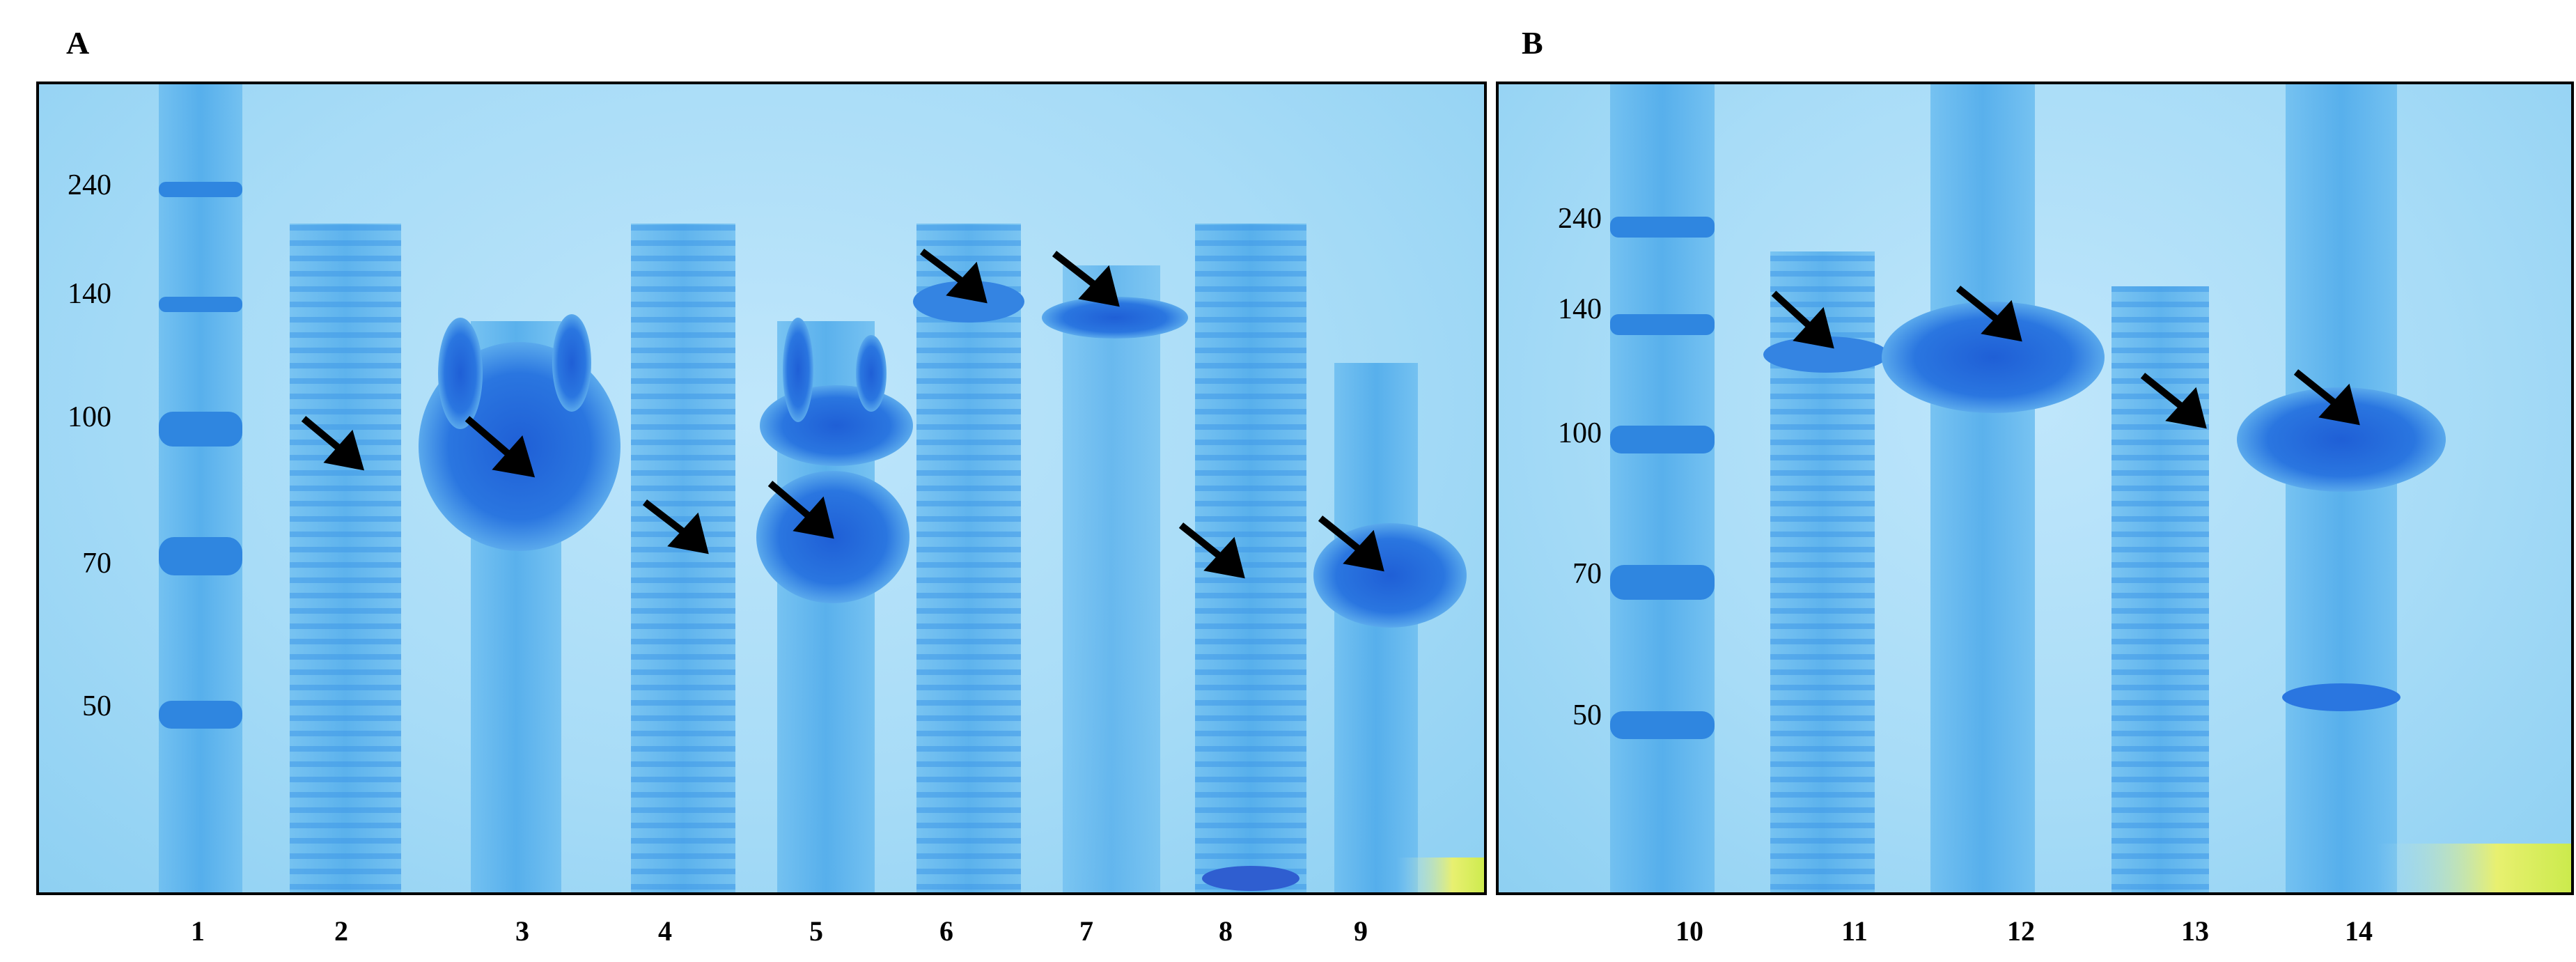  I want to click on marker-label-a-70: 70, so click(96, 564).